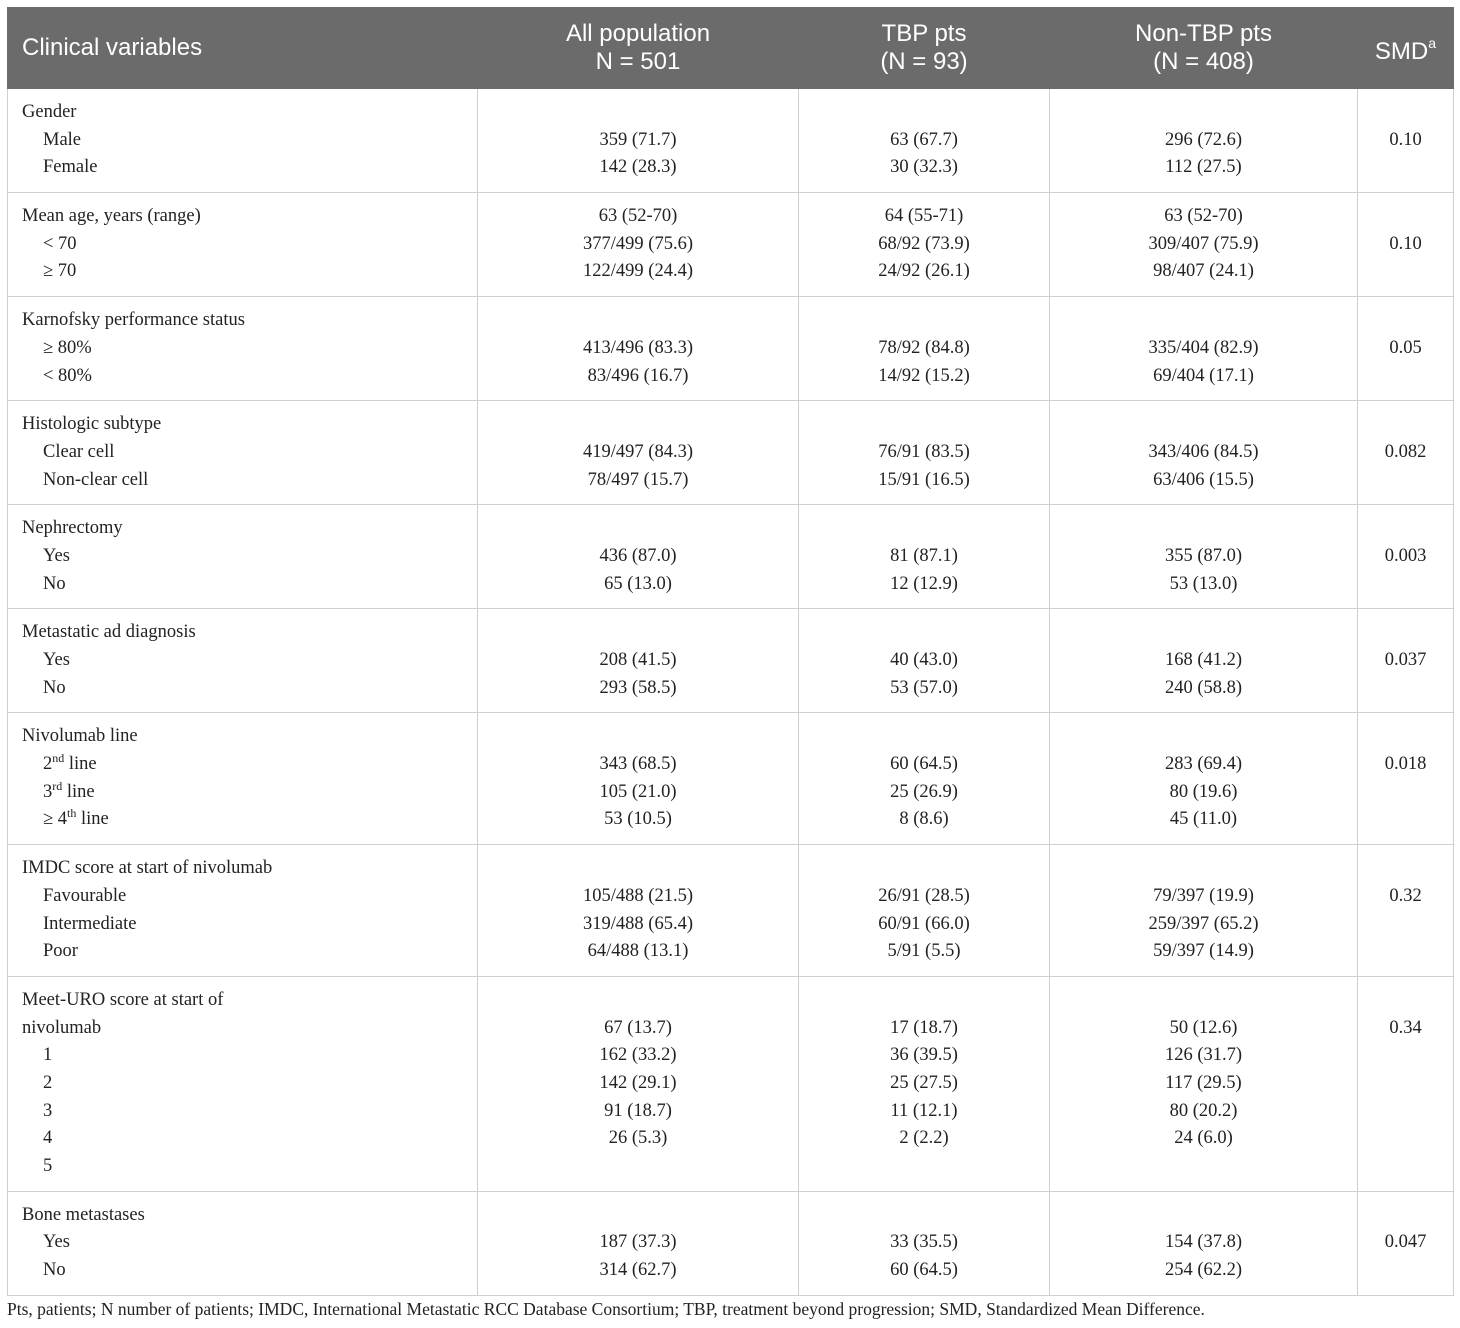 Image resolution: width=1460 pixels, height=1328 pixels. What do you see at coordinates (924, 951) in the screenshot?
I see `value-tbp: 5/91 (5.5)` at bounding box center [924, 951].